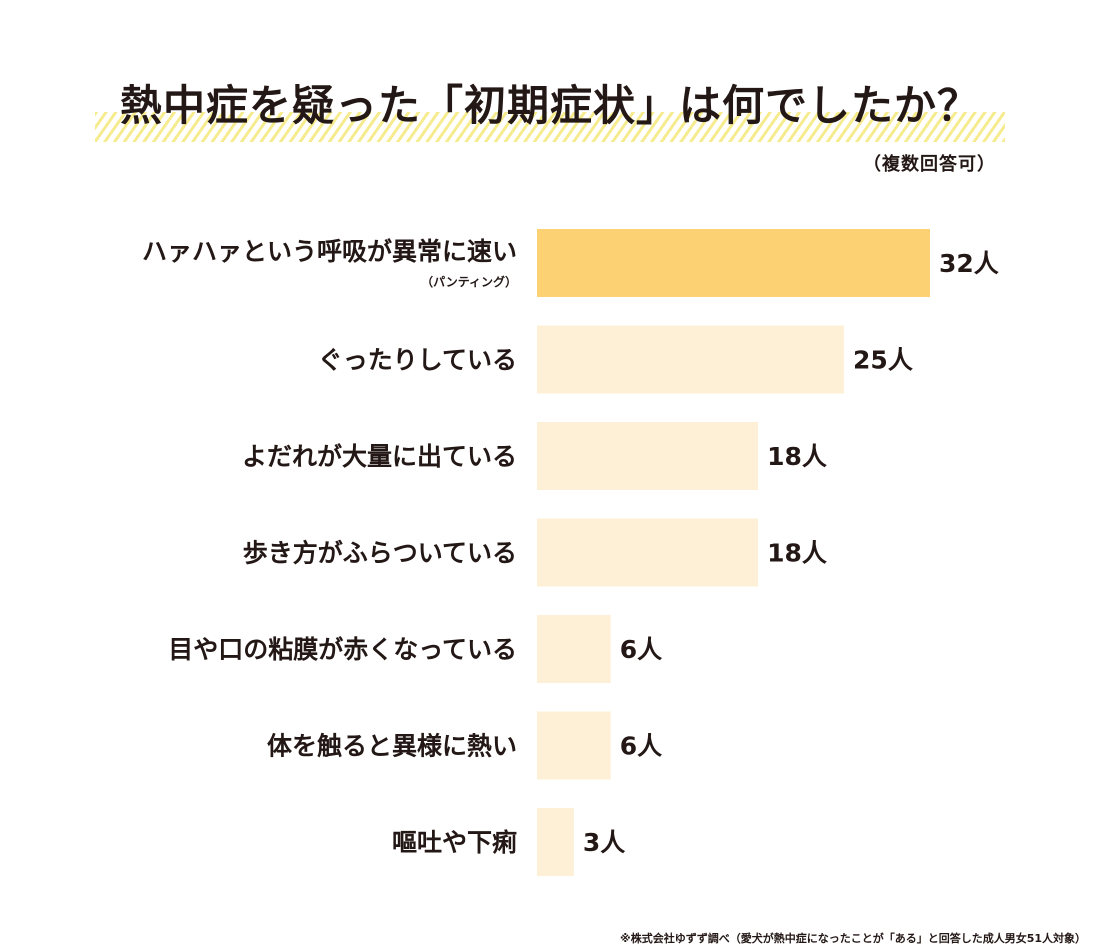 The width and height of the screenshot is (1100, 952). I want to click on title-area: 熱中症を疑った「初期症状」は何でしたか？, so click(550, 112).